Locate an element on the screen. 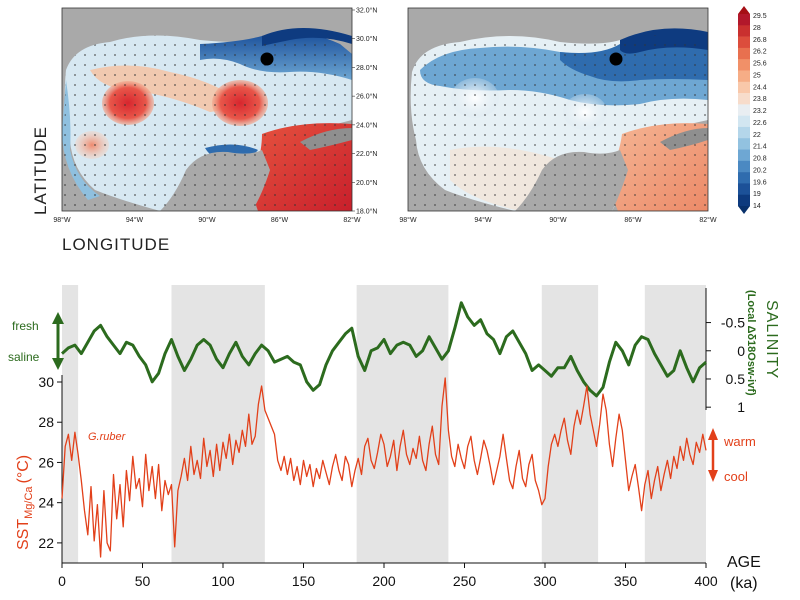 This screenshot has height=600, width=800. lat-tick: 18.0°N is located at coordinates (366, 212).